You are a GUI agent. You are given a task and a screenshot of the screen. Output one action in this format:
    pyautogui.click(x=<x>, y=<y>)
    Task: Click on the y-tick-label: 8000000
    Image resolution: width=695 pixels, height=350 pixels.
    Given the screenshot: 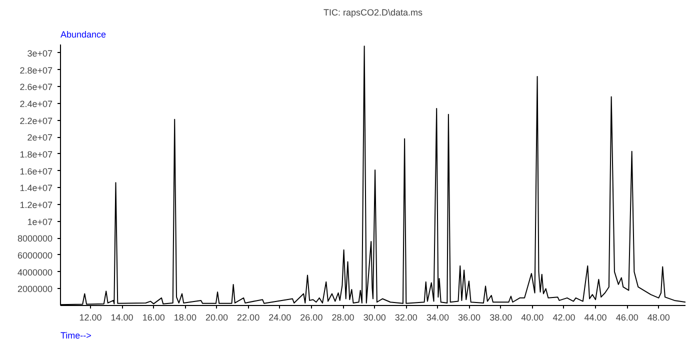 What is the action you would take?
    pyautogui.click(x=35, y=239)
    